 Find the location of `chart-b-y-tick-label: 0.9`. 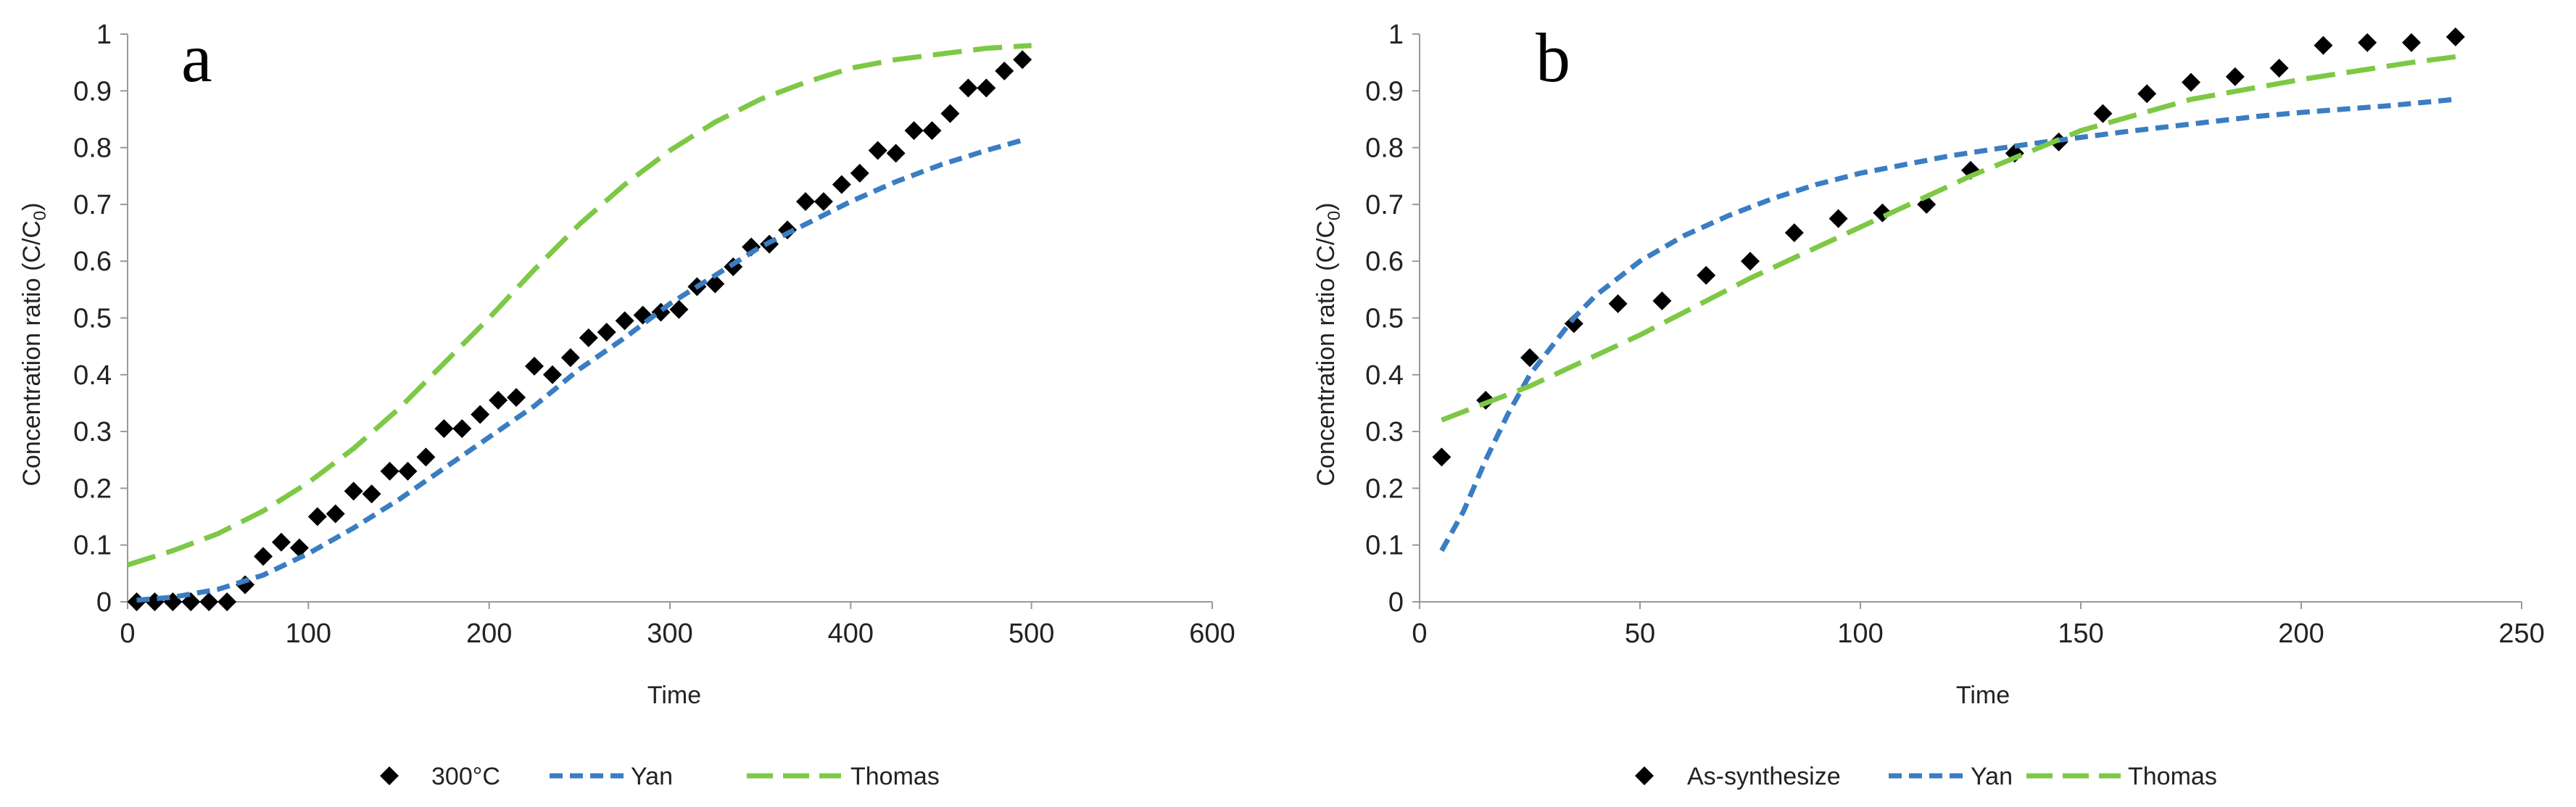

chart-b-y-tick-label: 0.9 is located at coordinates (1384, 91).